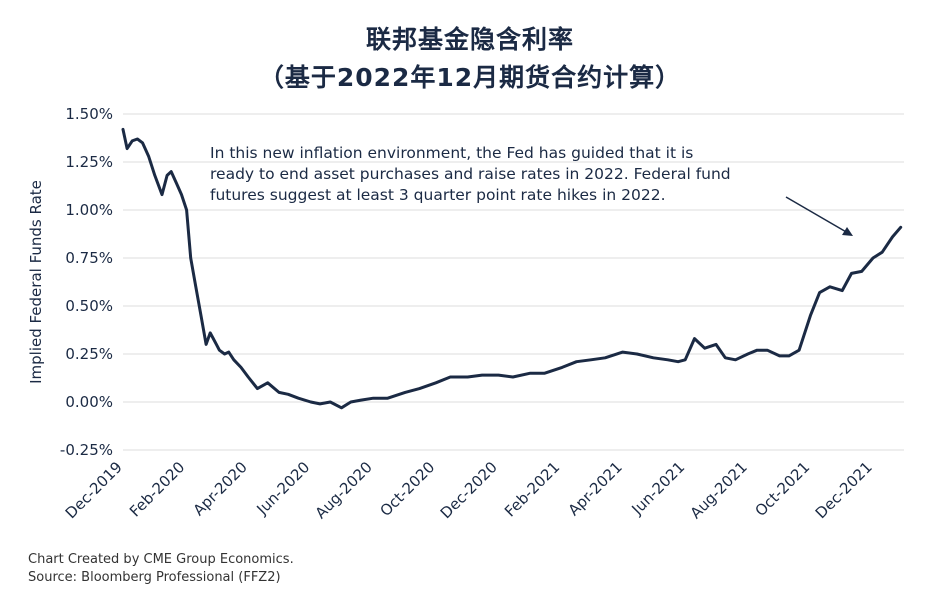  What do you see at coordinates (844, 490) in the screenshot?
I see `x-tick-label: Dec-2021` at bounding box center [844, 490].